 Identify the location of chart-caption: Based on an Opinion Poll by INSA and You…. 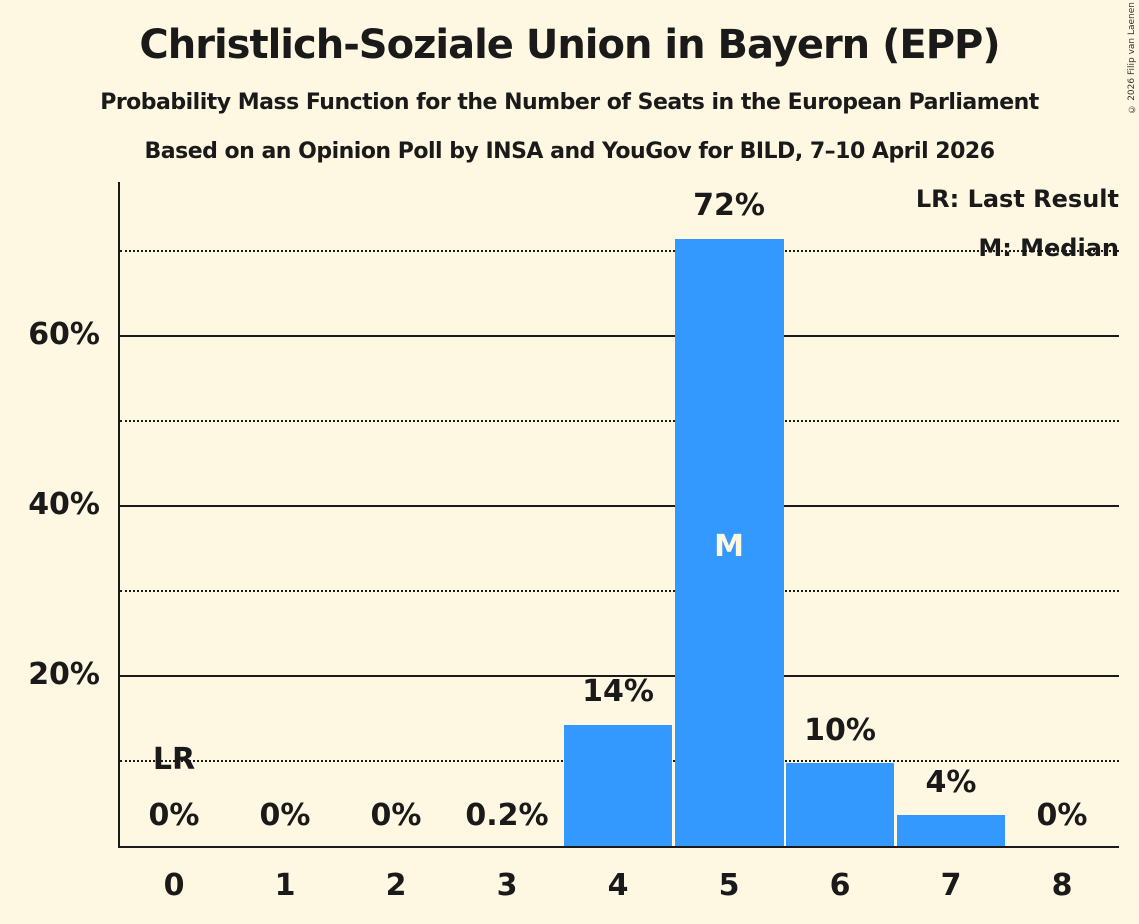
(569, 151).